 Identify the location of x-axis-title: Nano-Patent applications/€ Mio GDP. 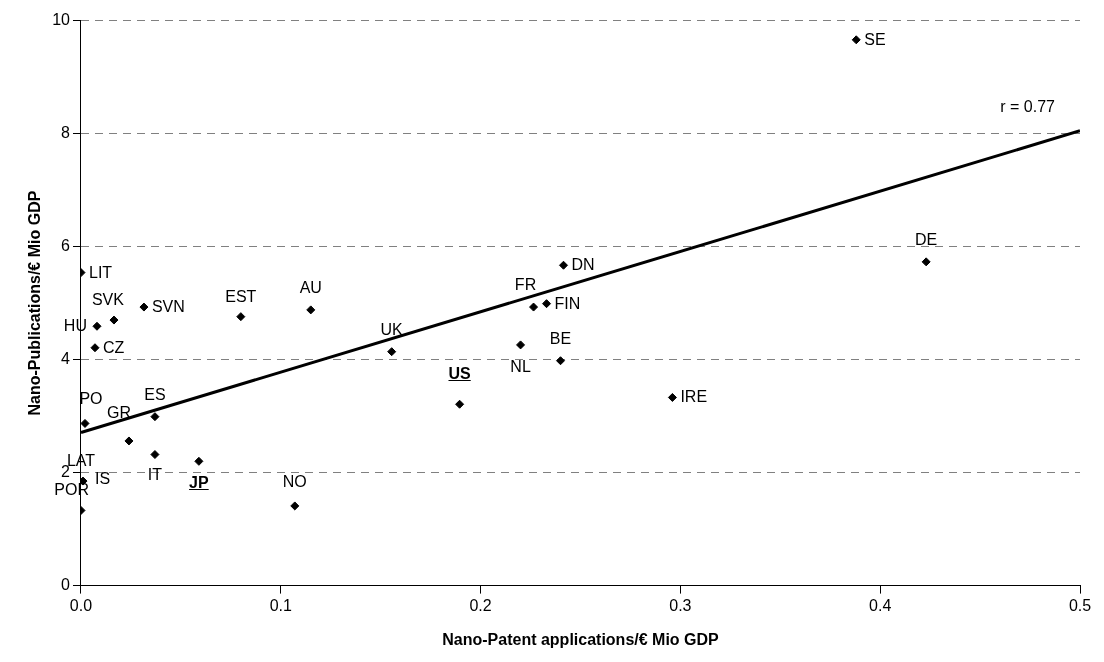
(581, 639).